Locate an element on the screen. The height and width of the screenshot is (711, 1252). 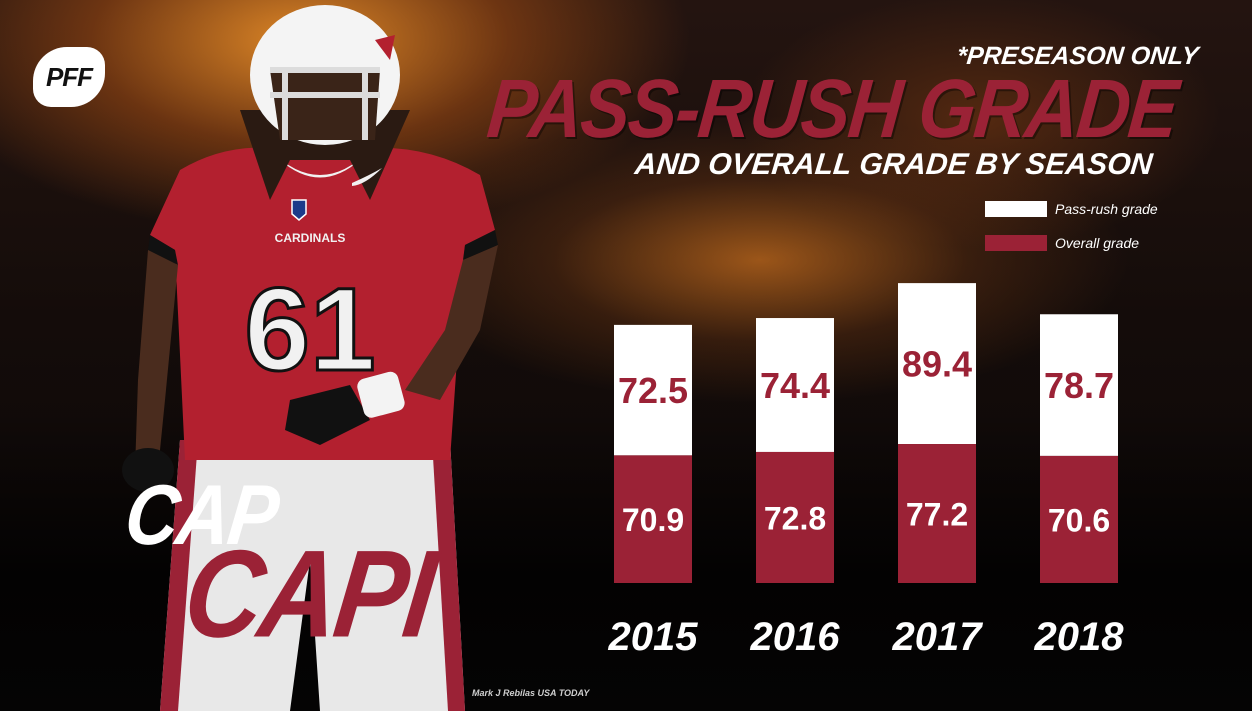
logo-text: PFF is located at coordinates (69, 76).